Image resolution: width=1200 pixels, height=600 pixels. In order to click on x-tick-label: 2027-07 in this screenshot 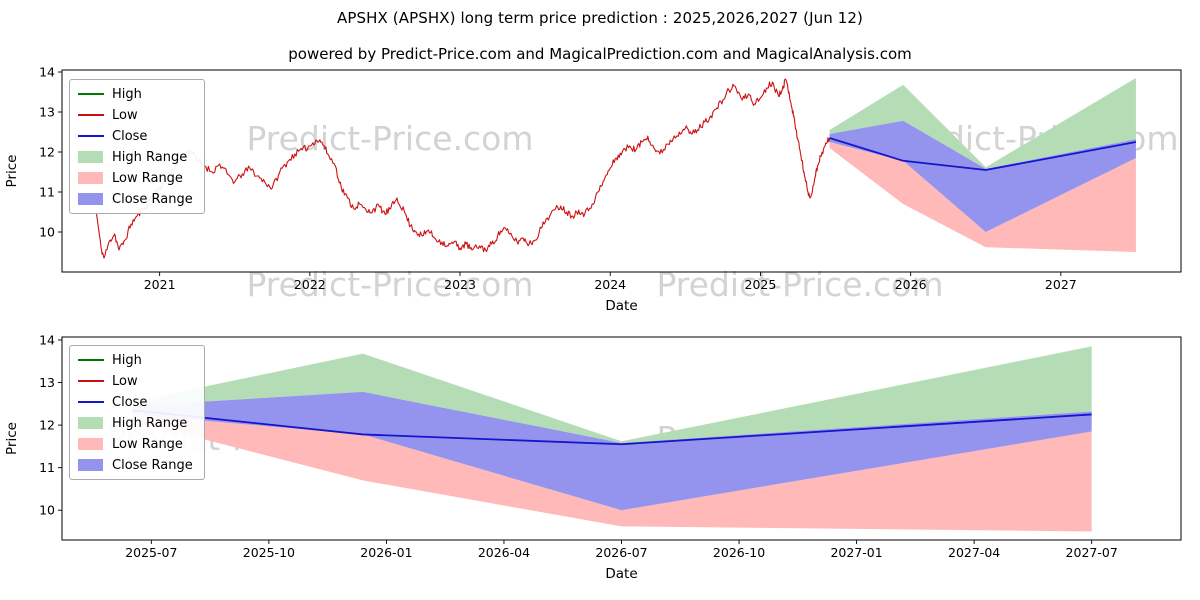, I will do `click(1092, 552)`.